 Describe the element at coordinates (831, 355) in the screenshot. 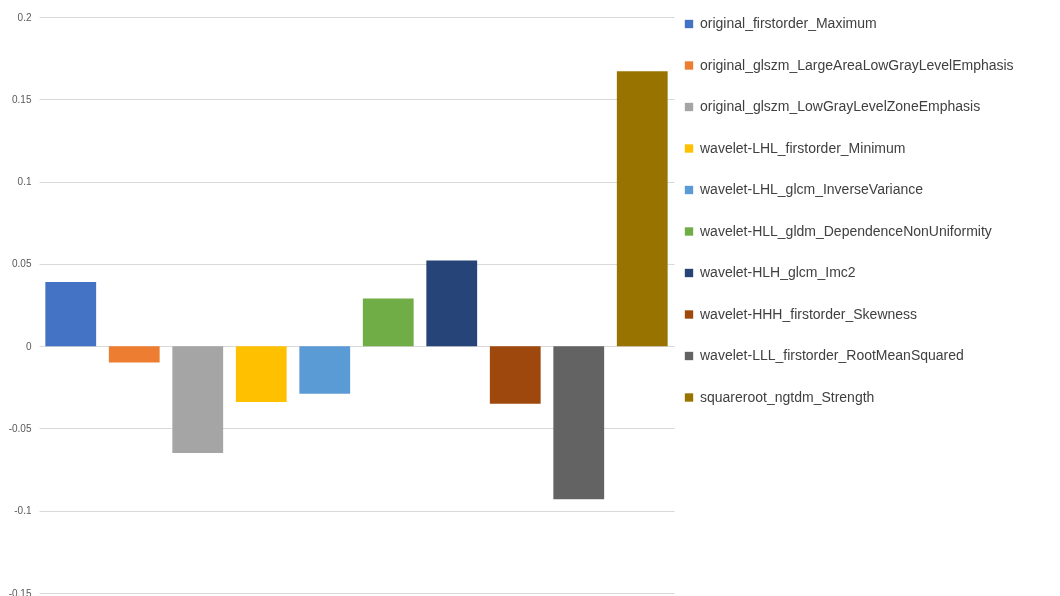

I see `legend-label: wavelet-LLL_firstorder_RootMeanSquared` at that location.